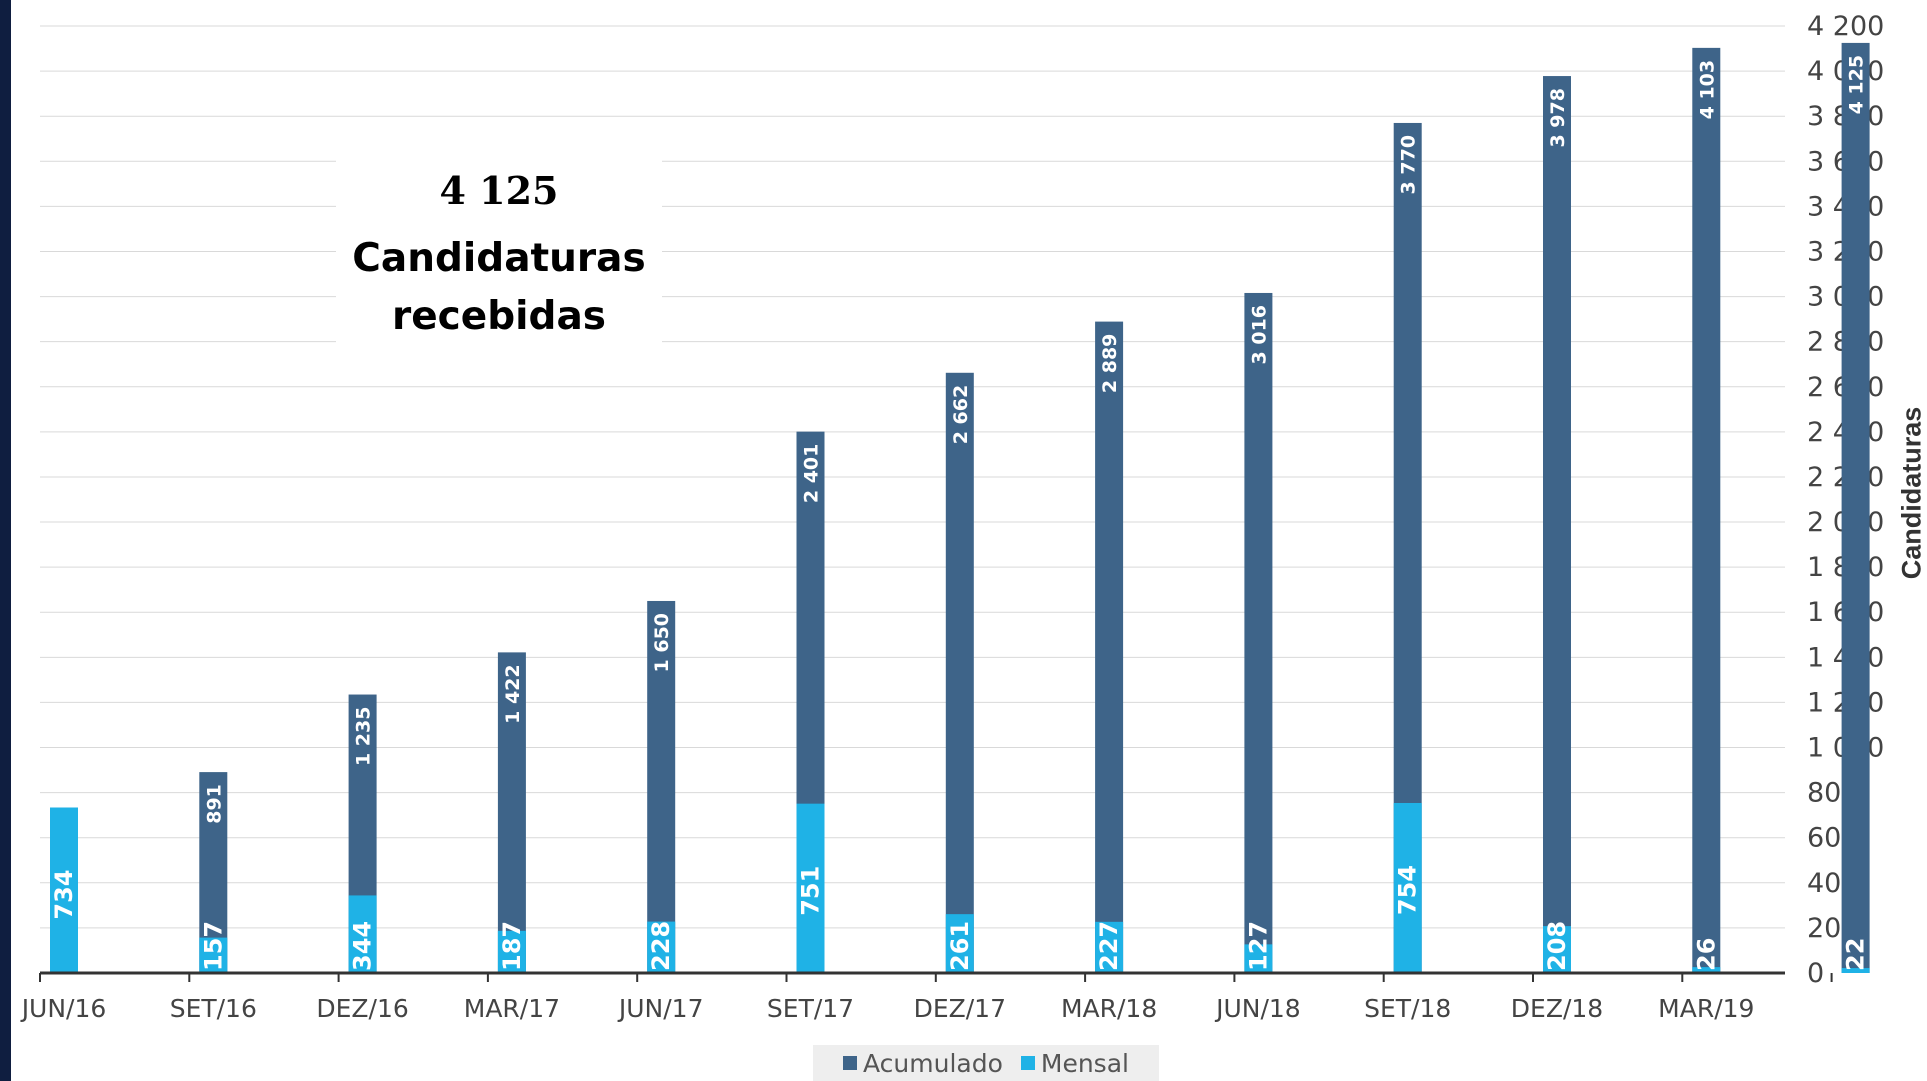  I want to click on x-tick-label: DEZ/17, so click(960, 1008).